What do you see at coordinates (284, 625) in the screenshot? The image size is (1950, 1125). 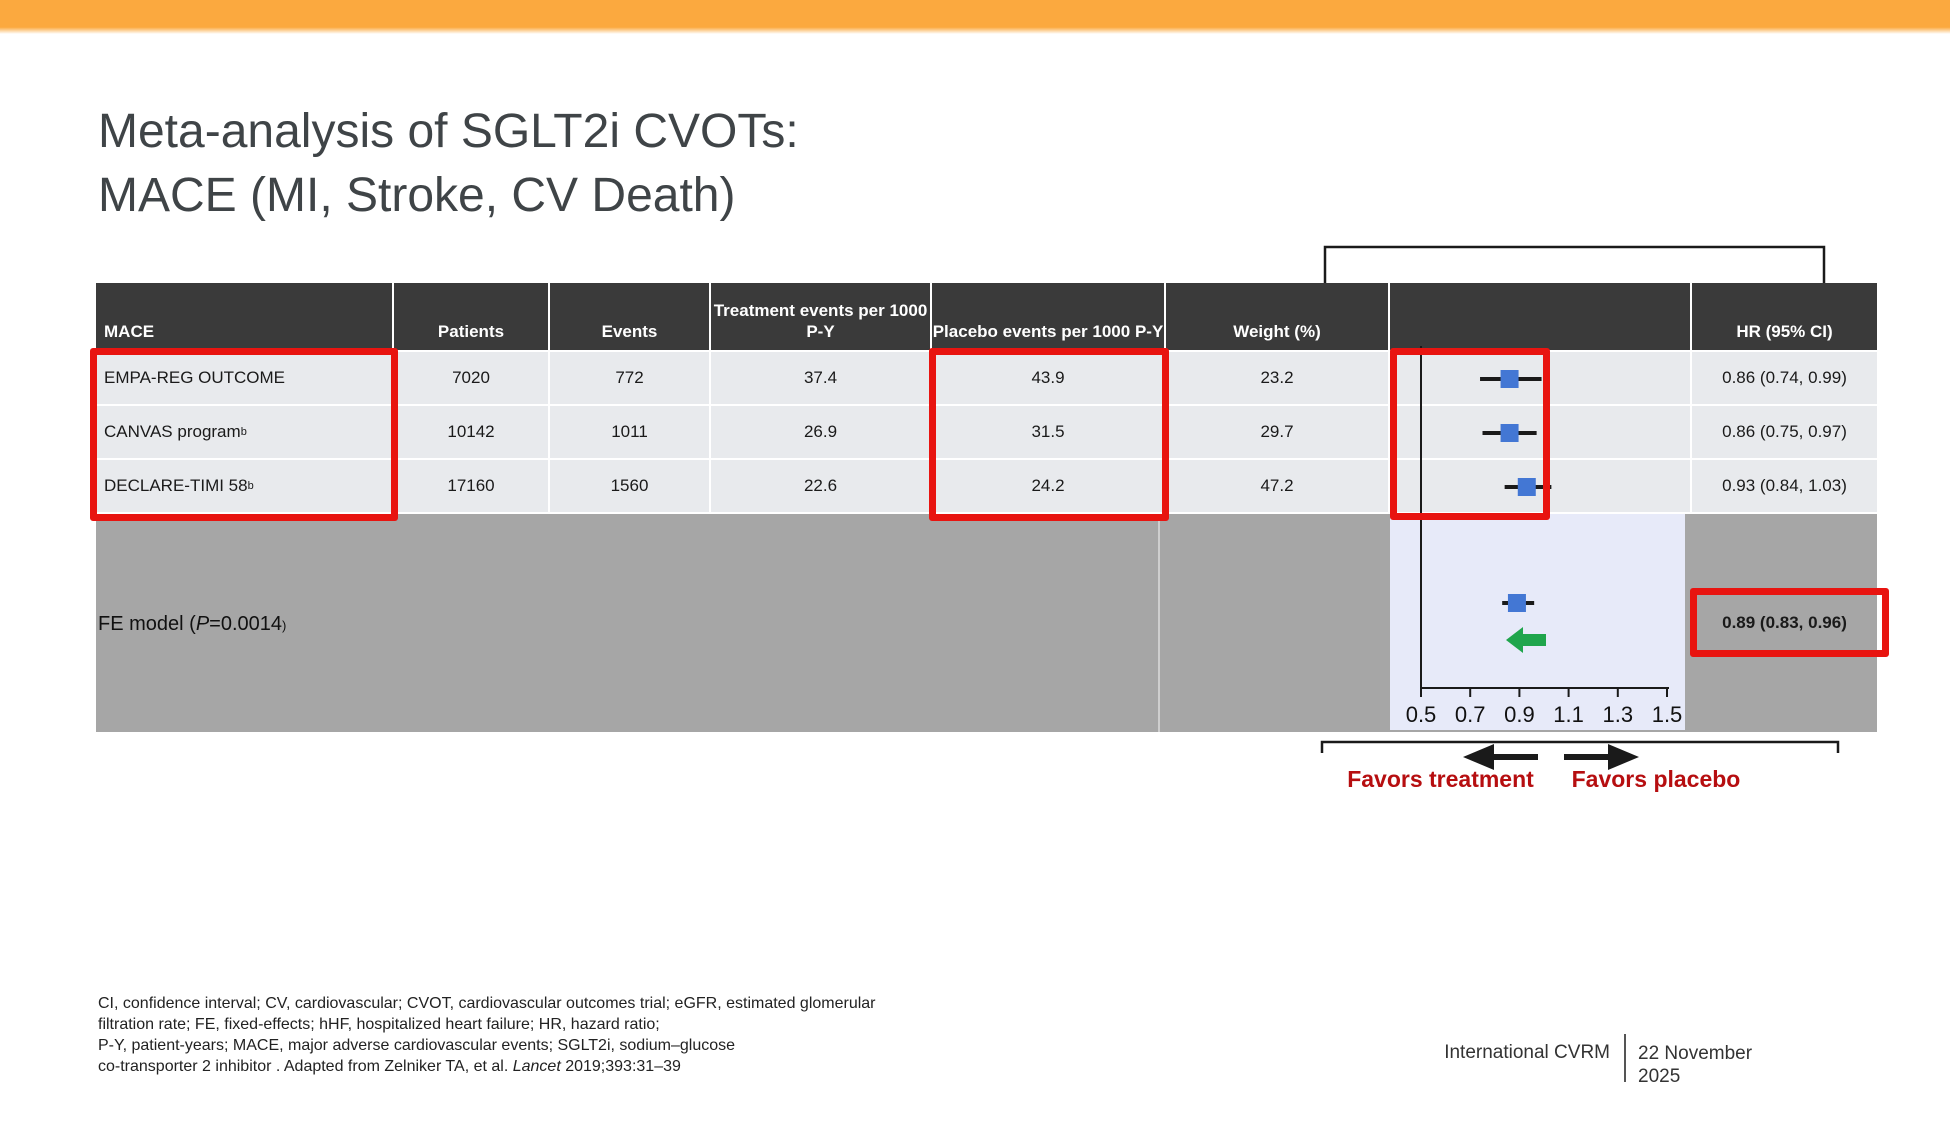 I see `fe-label-close: )` at bounding box center [284, 625].